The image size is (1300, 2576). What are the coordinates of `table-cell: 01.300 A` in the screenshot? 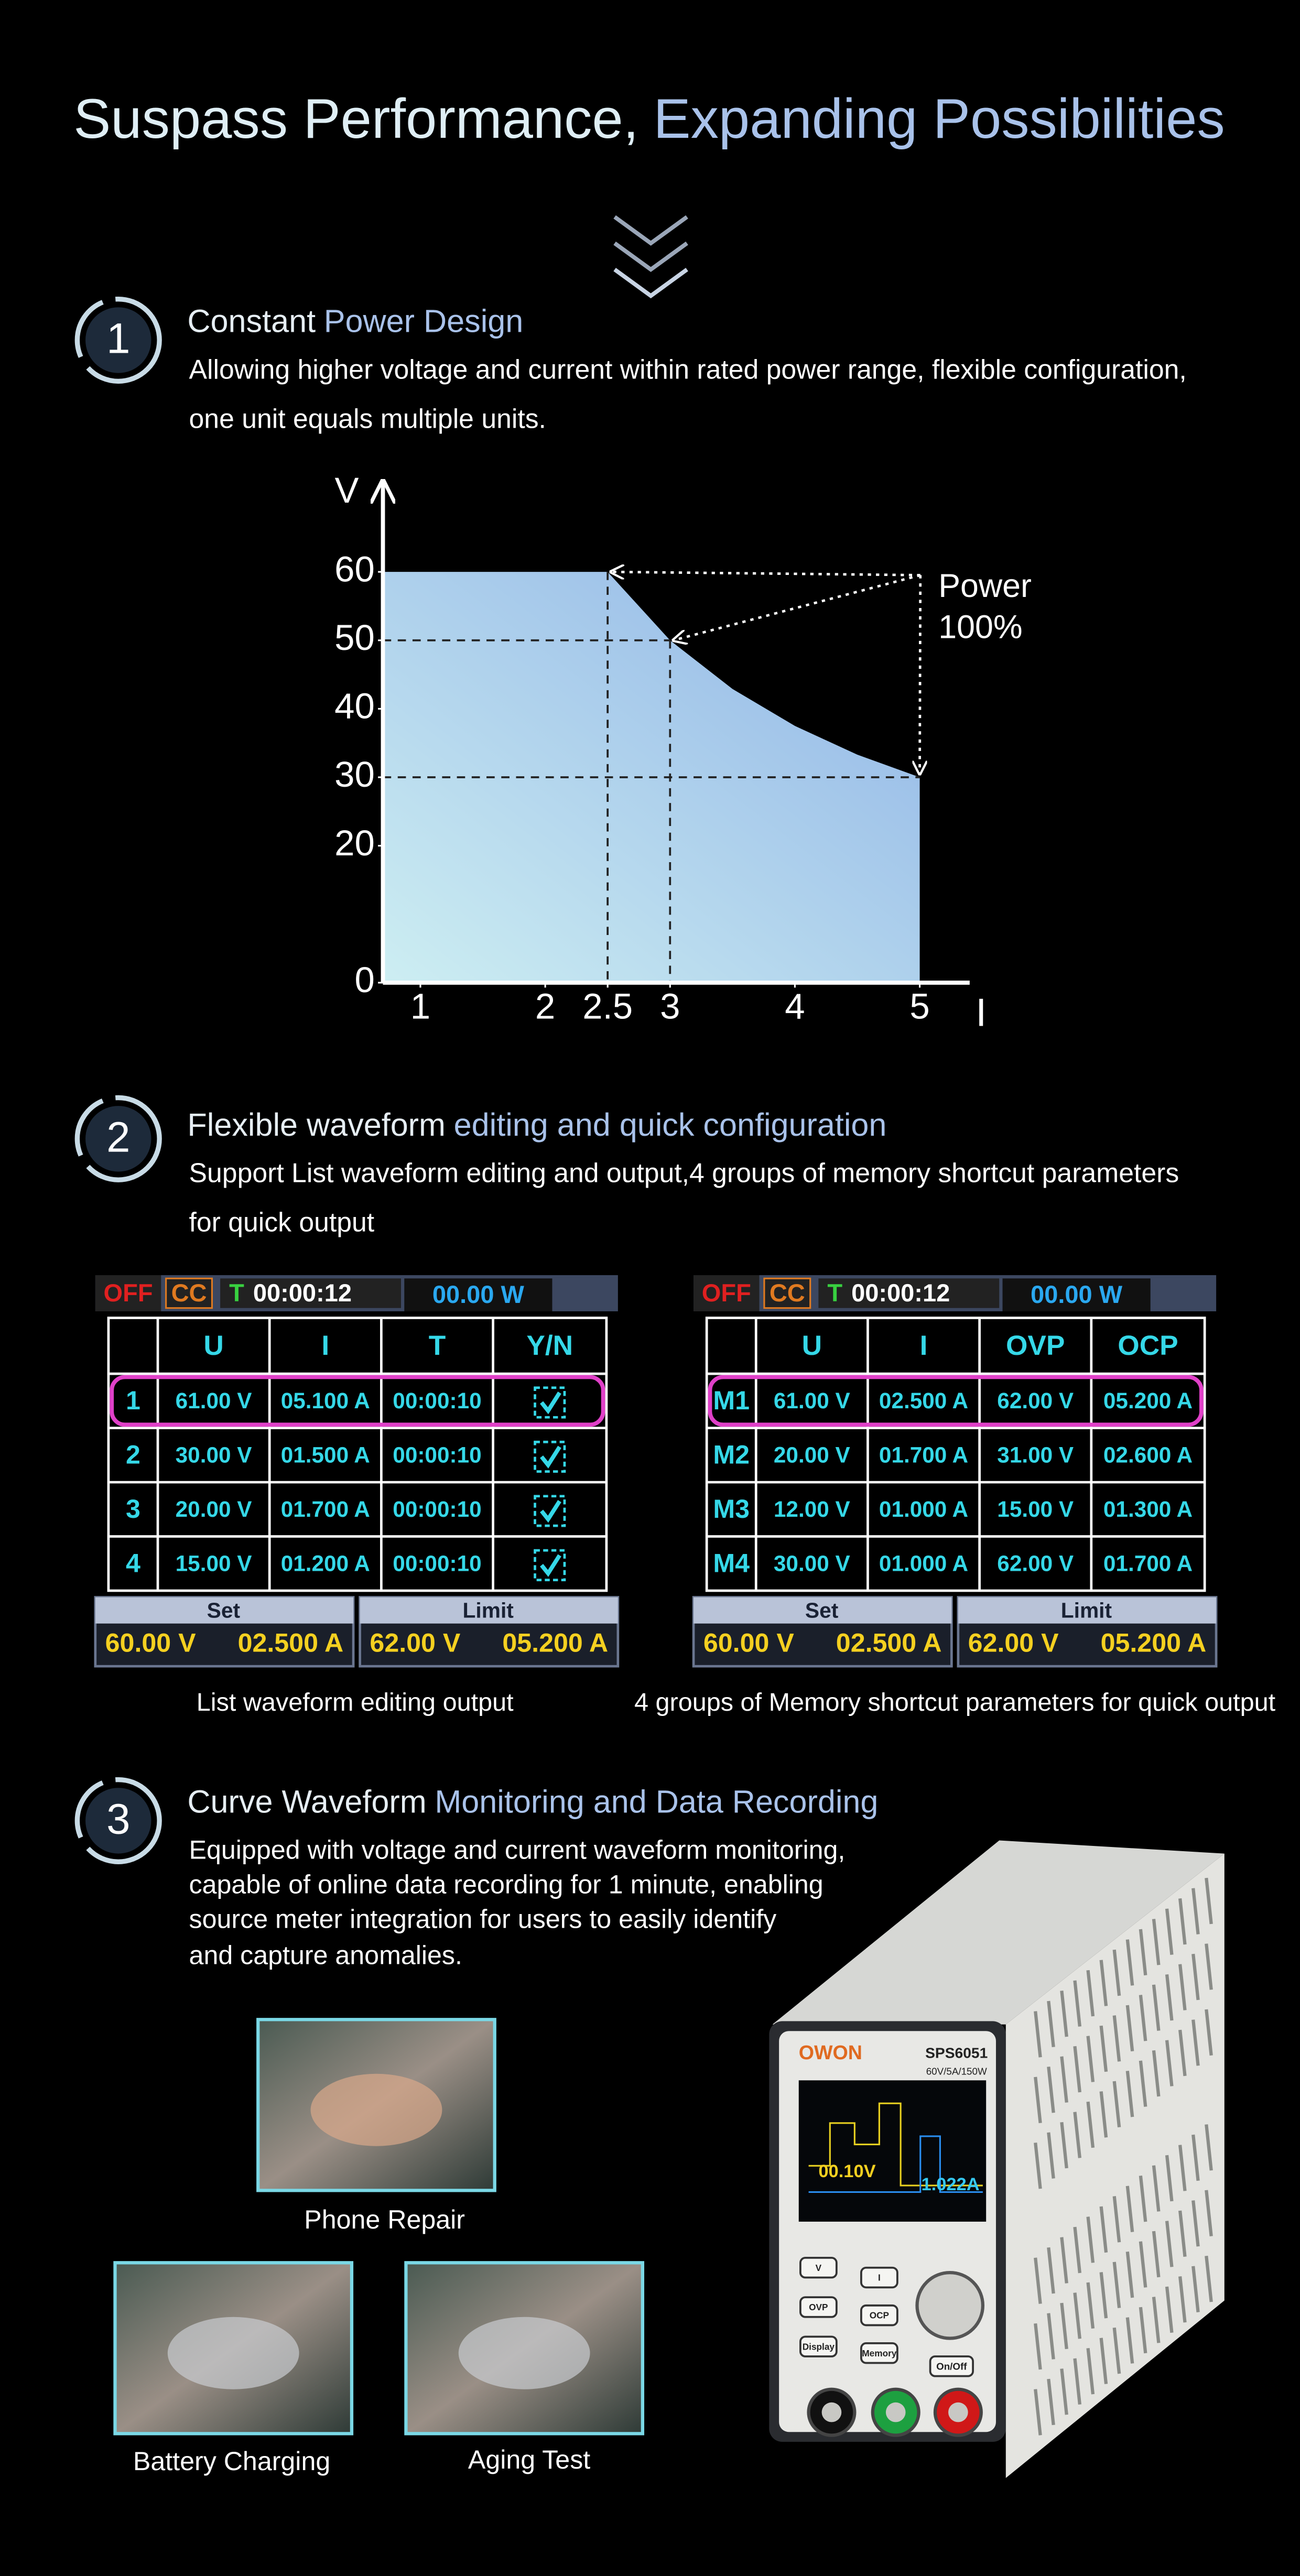 It's located at (1148, 1509).